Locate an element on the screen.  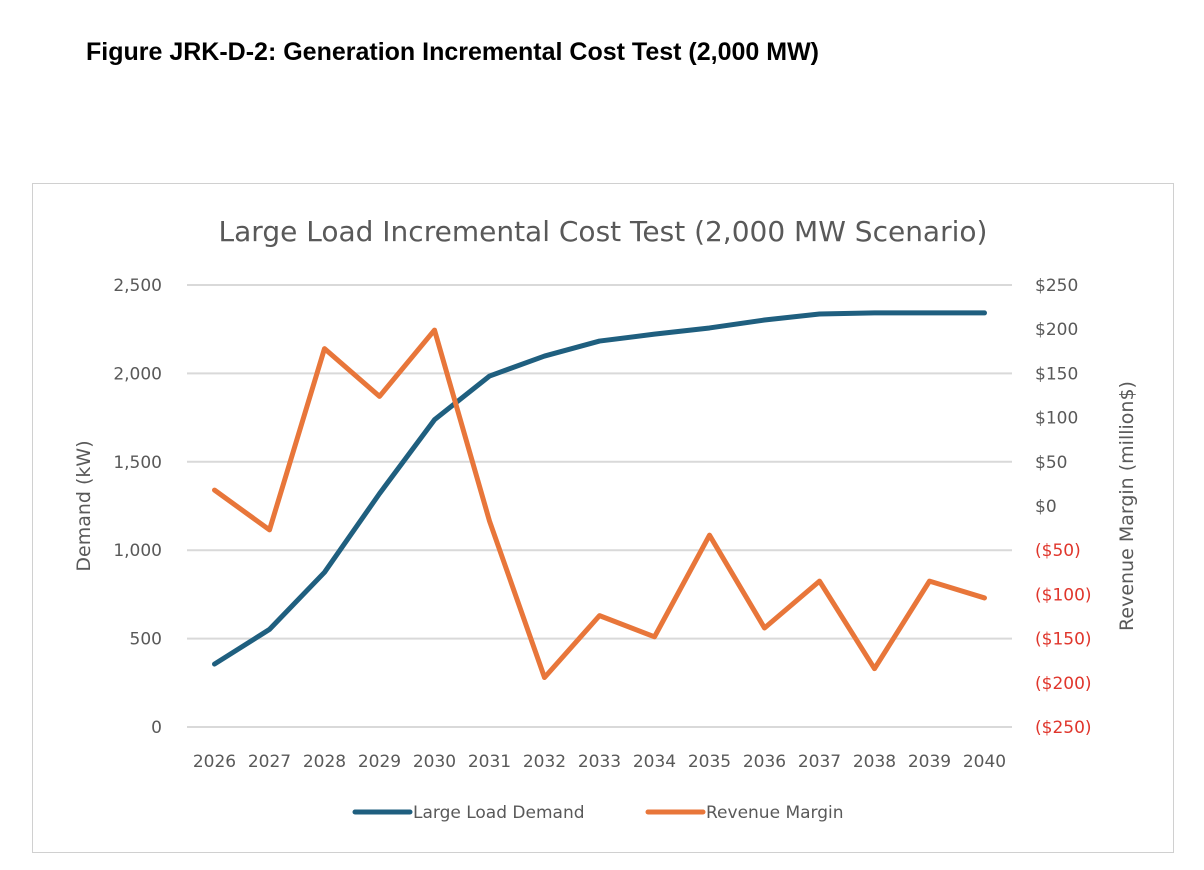
y-tick-label: 1,000 is located at coordinates (137, 551).